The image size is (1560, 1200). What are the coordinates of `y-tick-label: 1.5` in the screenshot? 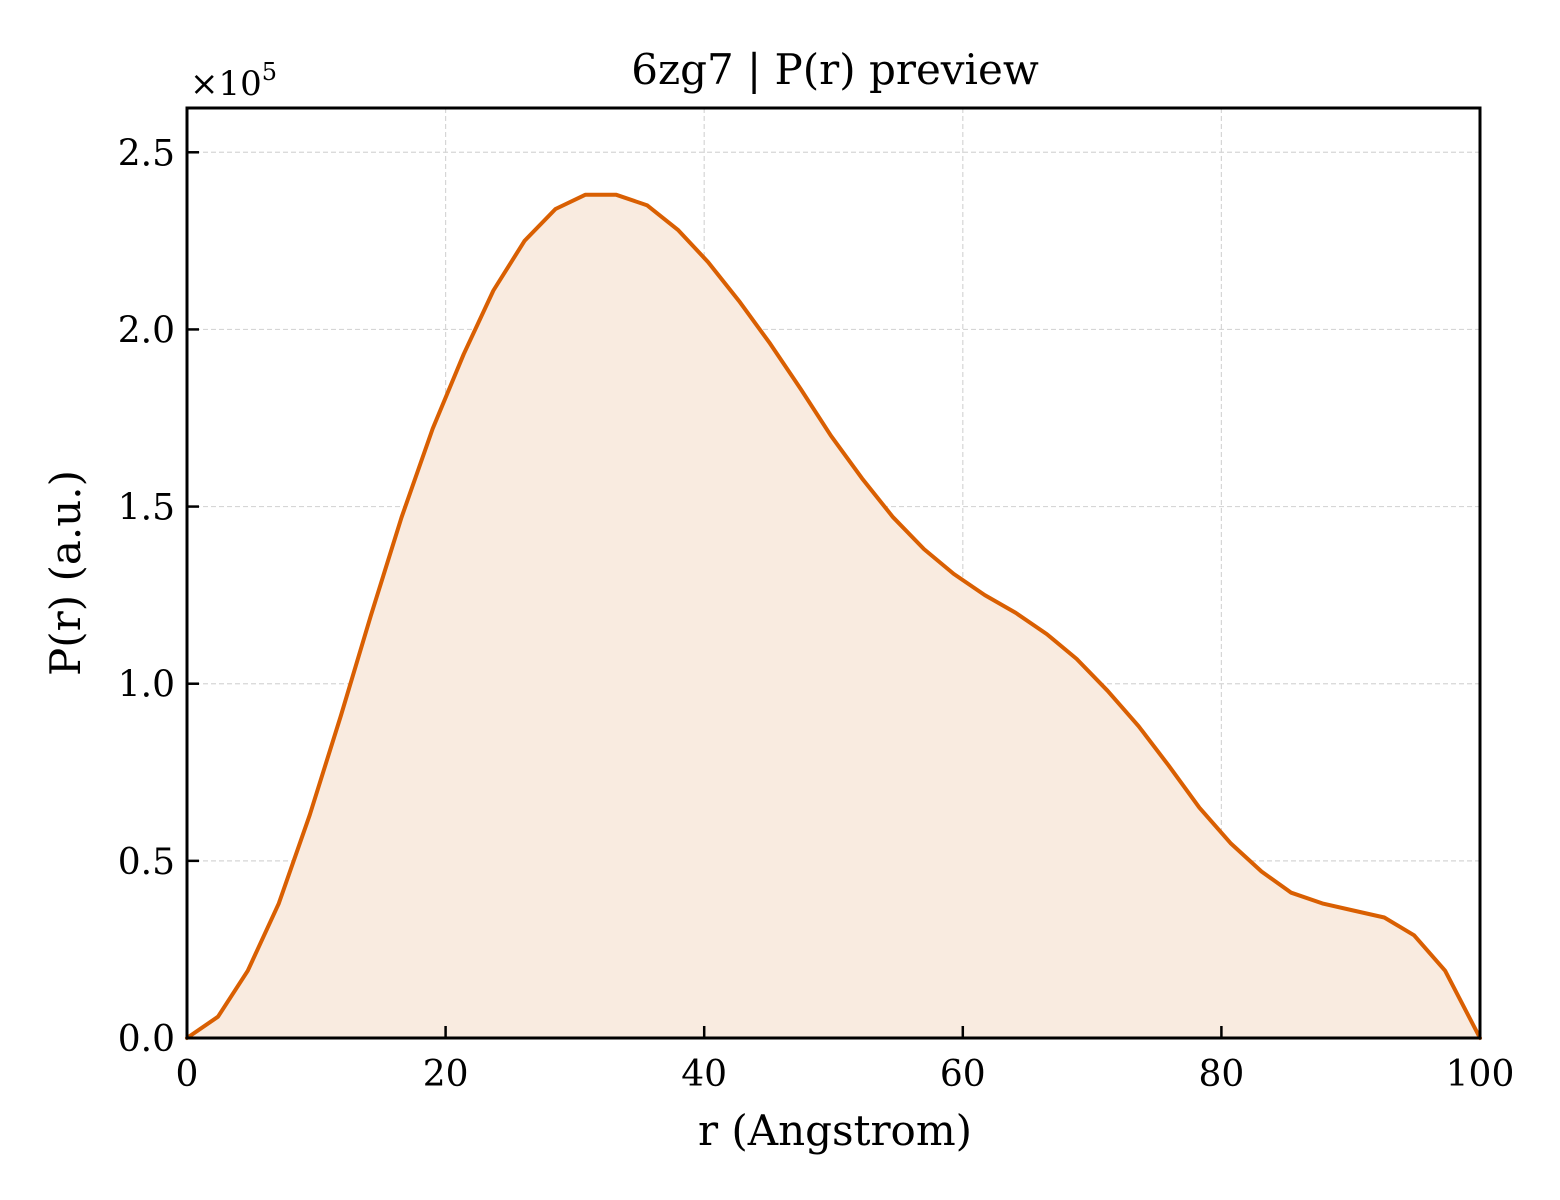 It's located at (146, 508).